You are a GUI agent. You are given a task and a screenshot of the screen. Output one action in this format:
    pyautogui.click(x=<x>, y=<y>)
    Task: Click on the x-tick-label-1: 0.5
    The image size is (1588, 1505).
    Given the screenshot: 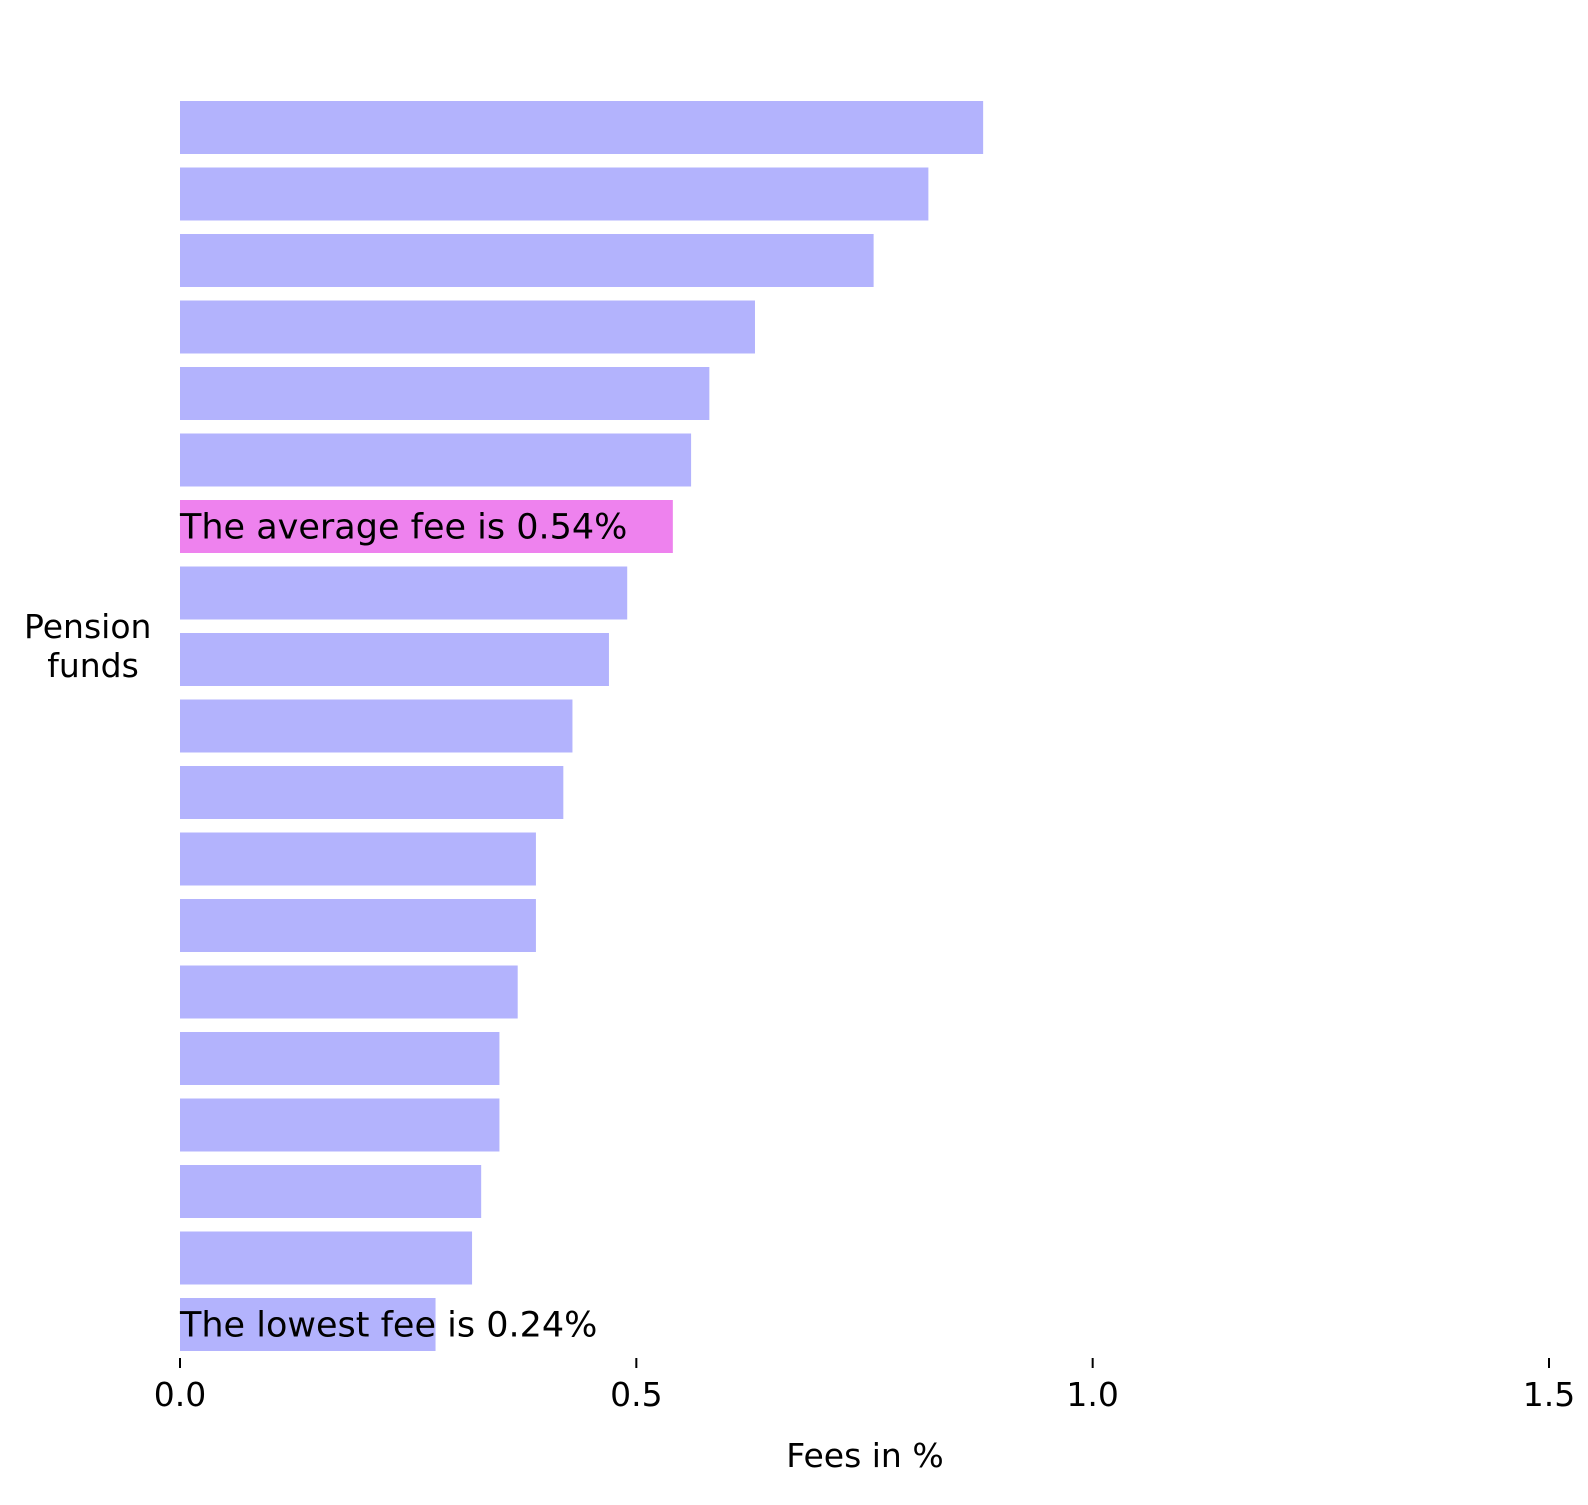 What is the action you would take?
    pyautogui.click(x=636, y=1394)
    